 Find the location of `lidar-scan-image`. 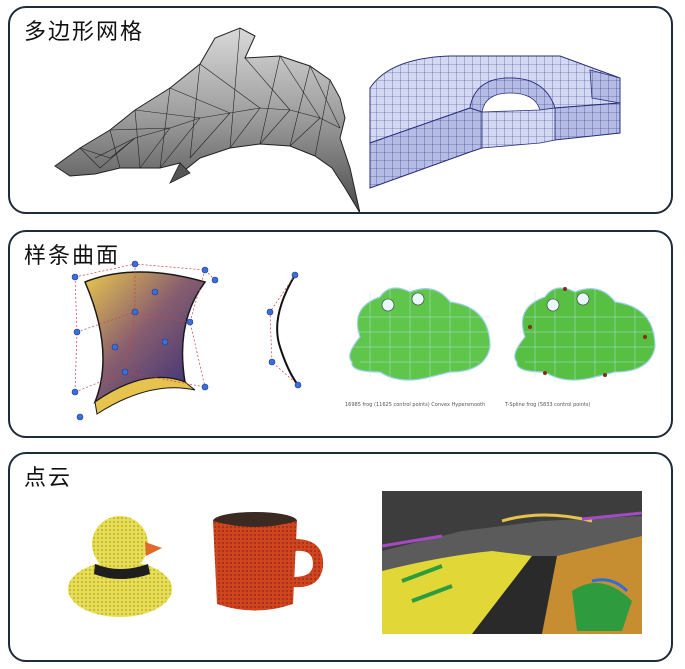

lidar-scan-image is located at coordinates (512, 562).